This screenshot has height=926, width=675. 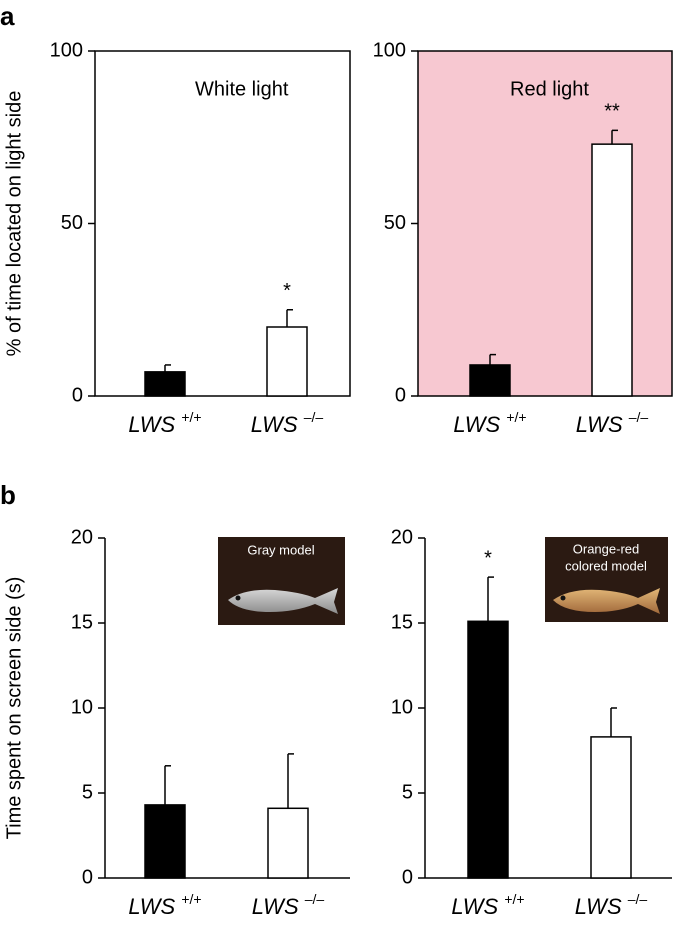 What do you see at coordinates (606, 579) in the screenshot?
I see `inset: Orange-red colored model` at bounding box center [606, 579].